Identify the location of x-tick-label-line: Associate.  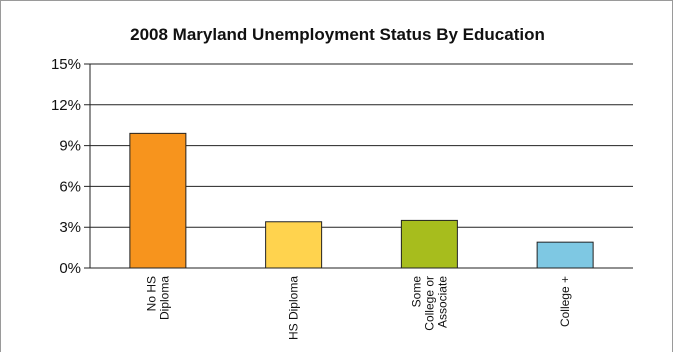
(442, 302).